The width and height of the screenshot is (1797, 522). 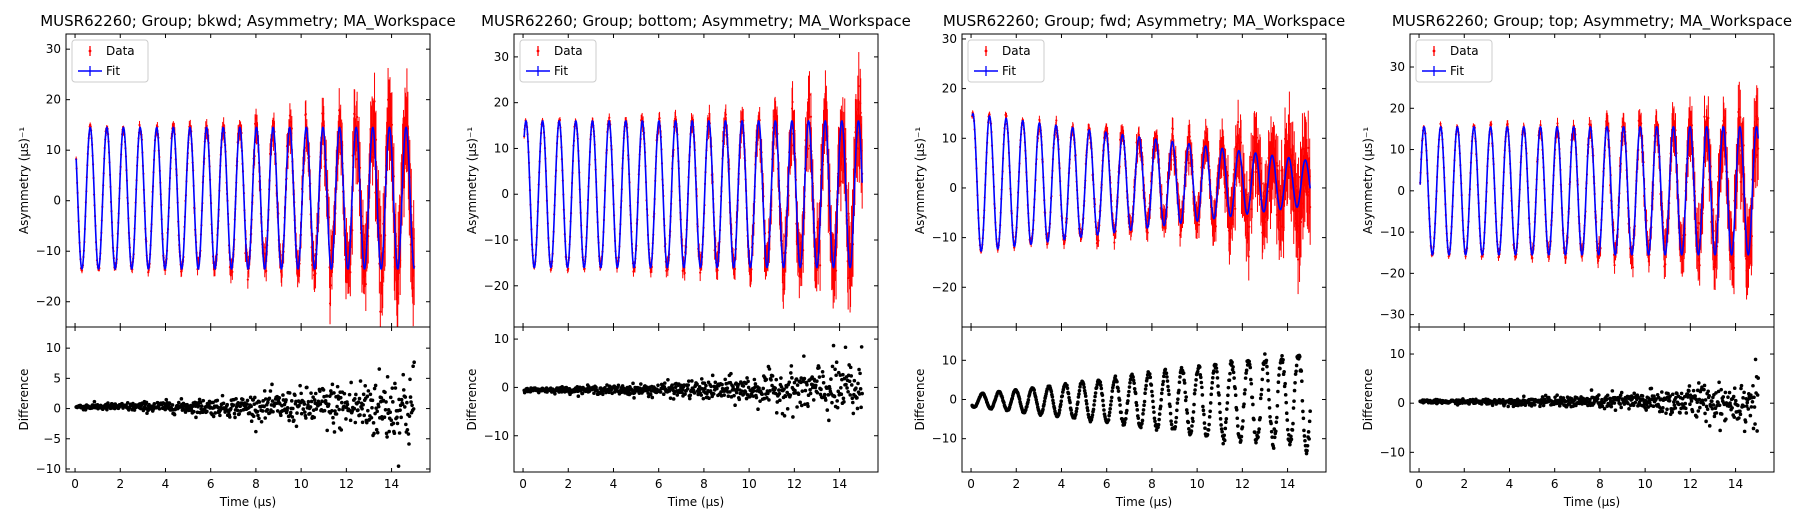 I want to click on difference-plot-area, so click(x=693, y=383).